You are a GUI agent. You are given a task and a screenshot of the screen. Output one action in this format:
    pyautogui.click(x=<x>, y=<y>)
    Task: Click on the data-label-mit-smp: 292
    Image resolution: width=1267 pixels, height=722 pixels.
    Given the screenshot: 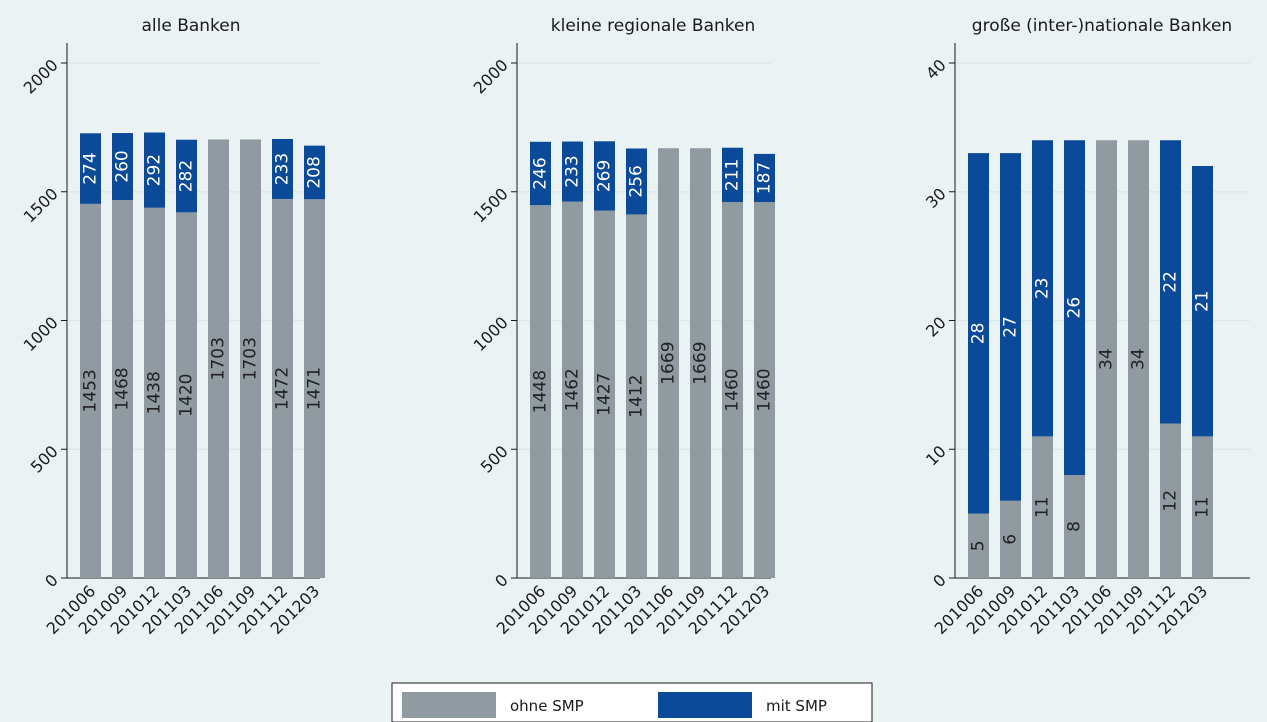 What is the action you would take?
    pyautogui.click(x=155, y=170)
    